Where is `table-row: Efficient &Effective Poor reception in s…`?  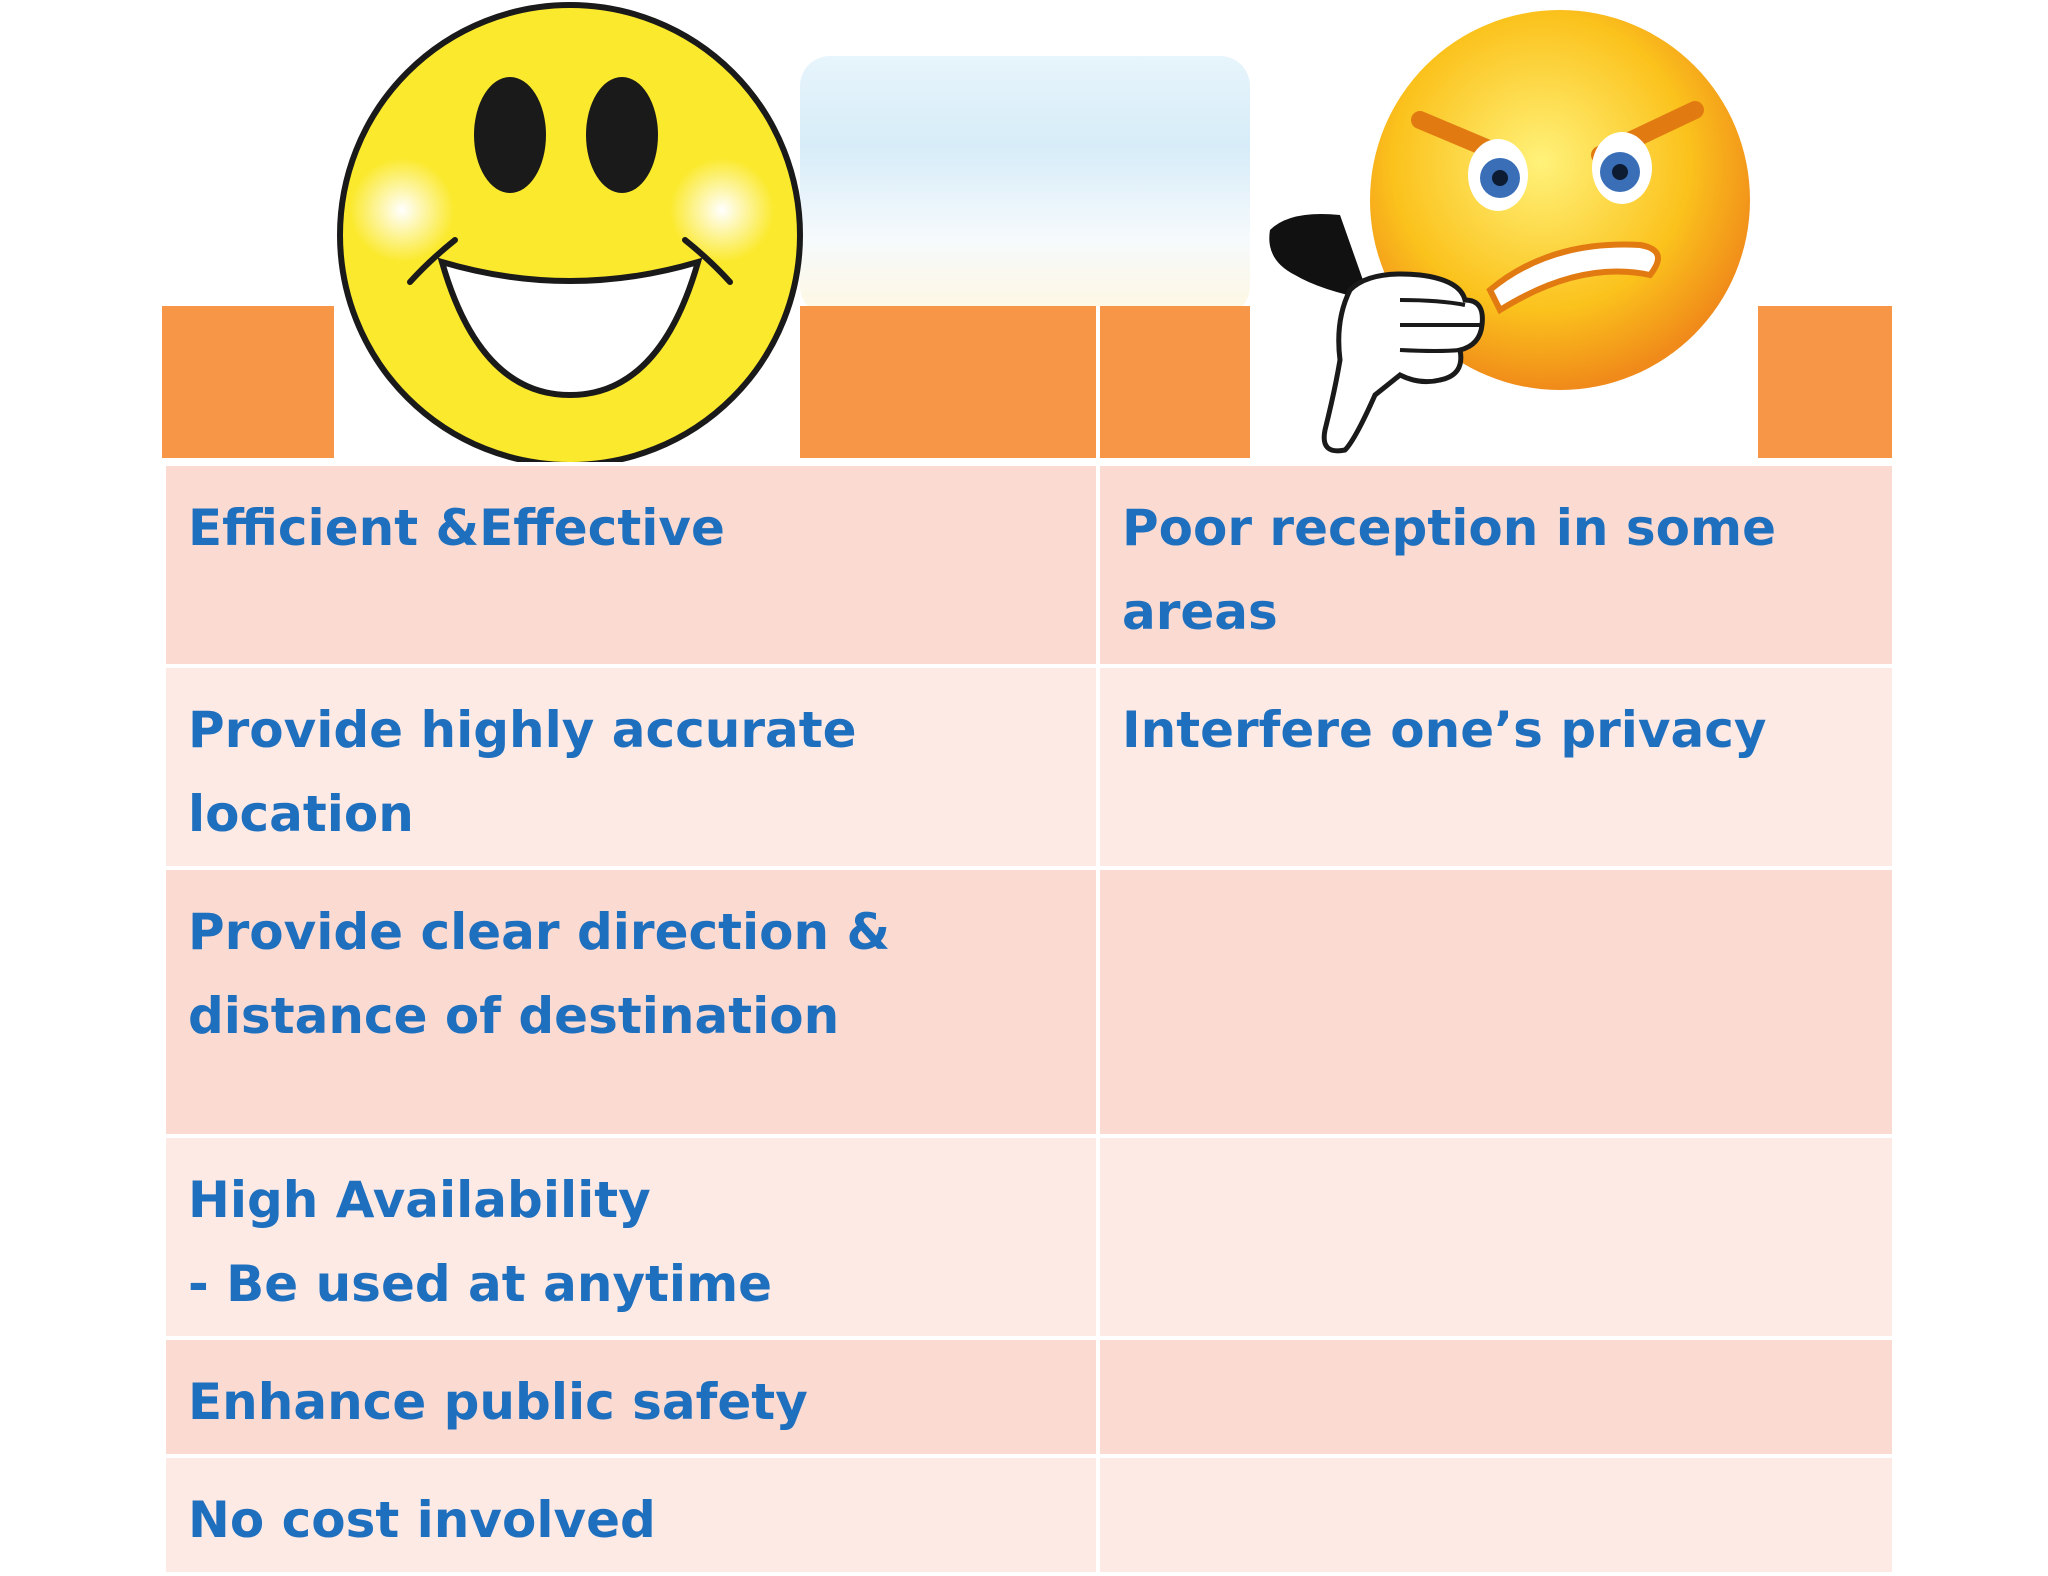 table-row: Efficient &Effective Poor reception in s… is located at coordinates (1029, 565).